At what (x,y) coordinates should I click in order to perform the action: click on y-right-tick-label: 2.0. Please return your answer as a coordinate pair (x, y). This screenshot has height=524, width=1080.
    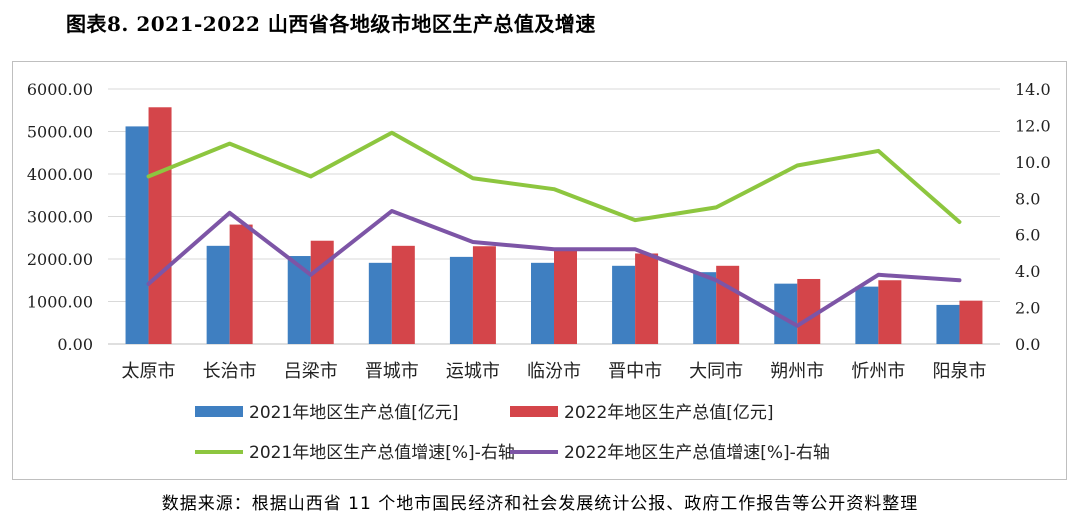
    Looking at the image, I should click on (1027, 308).